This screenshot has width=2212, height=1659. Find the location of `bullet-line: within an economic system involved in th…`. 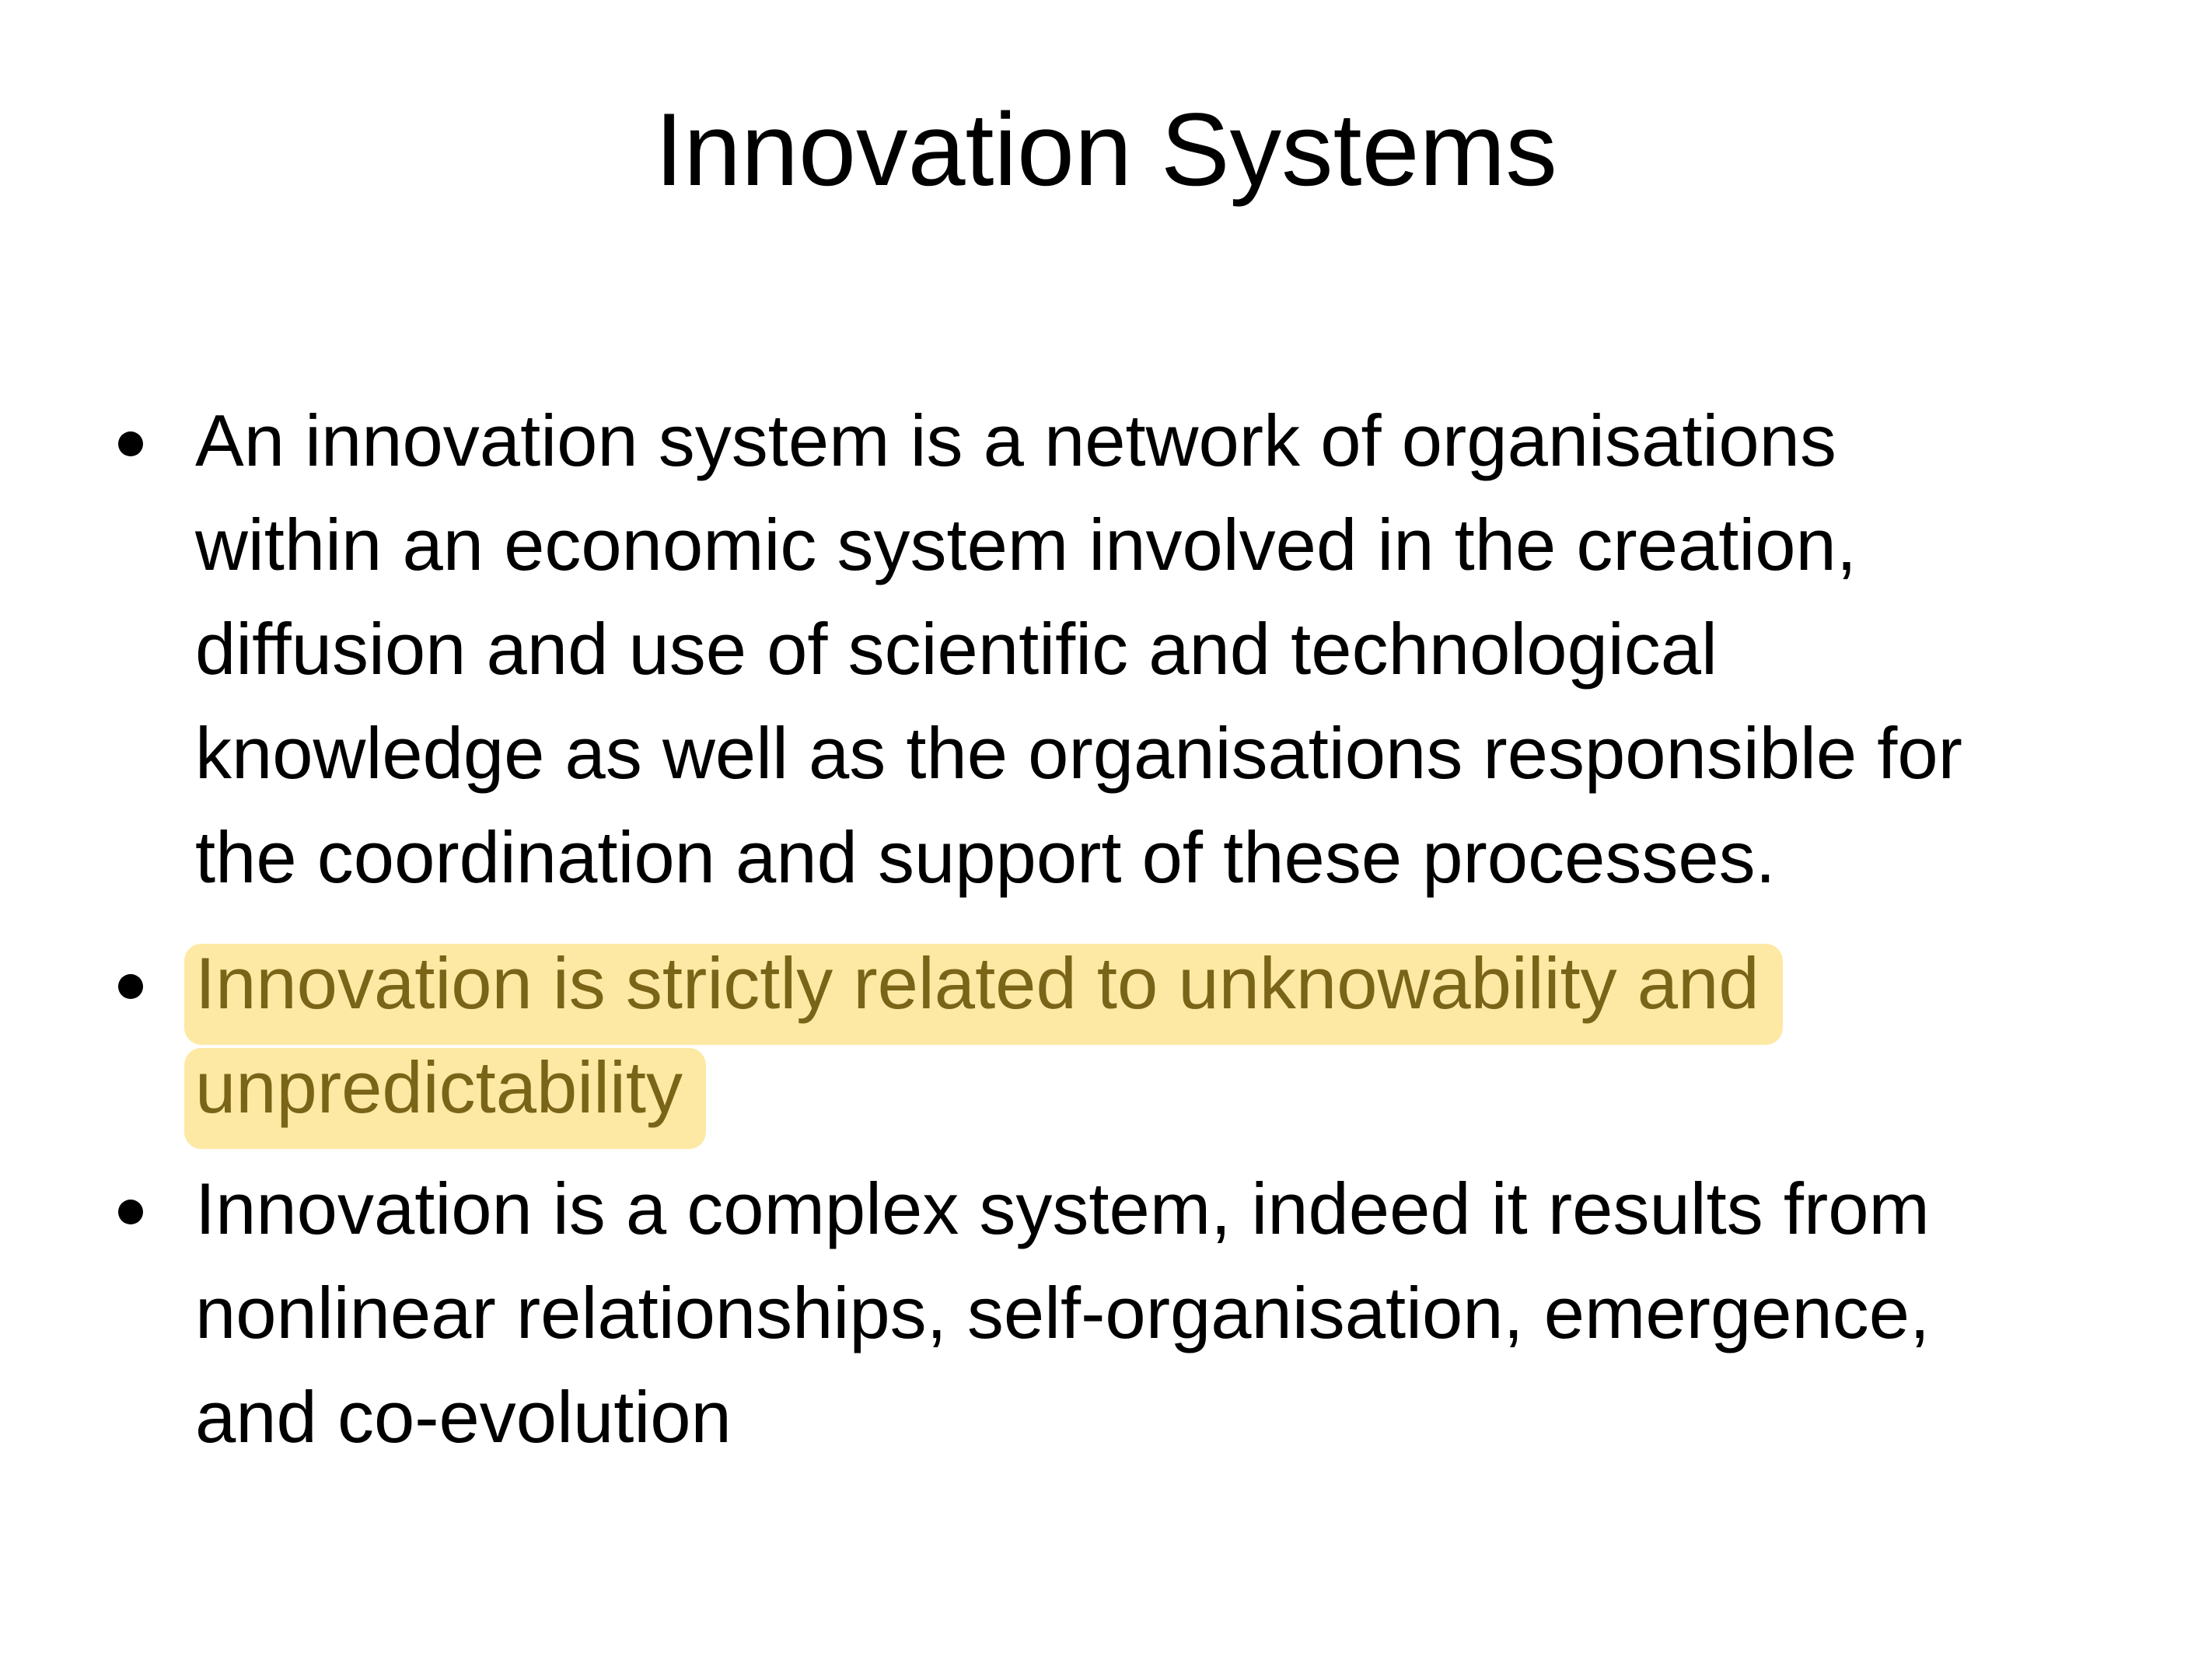

bullet-line: within an economic system involved in th… is located at coordinates (1151, 545).